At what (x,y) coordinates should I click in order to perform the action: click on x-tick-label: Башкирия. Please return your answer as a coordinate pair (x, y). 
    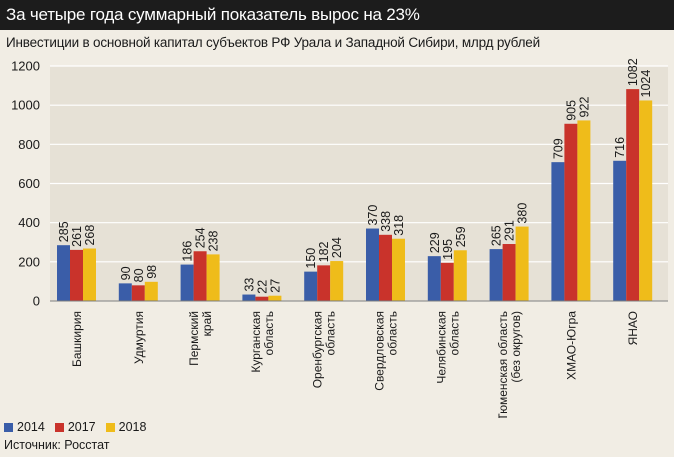
    Looking at the image, I should click on (77, 339).